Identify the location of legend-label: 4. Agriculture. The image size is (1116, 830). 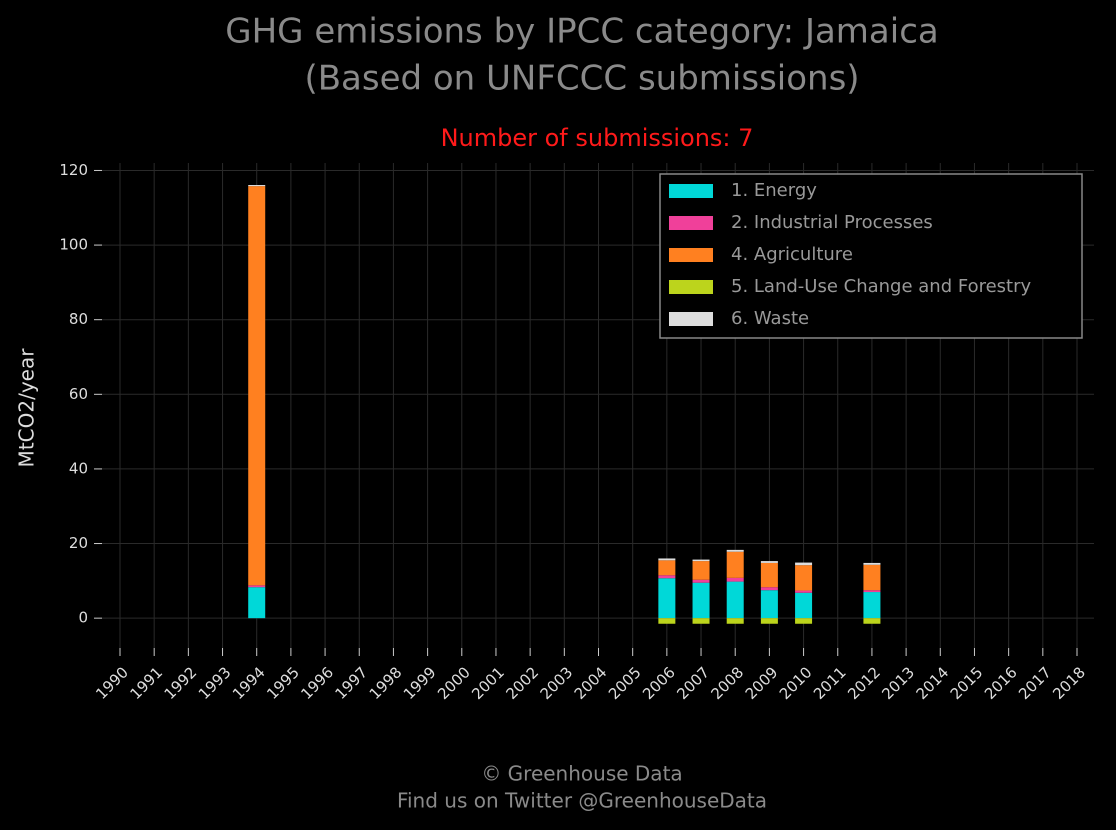
(792, 254).